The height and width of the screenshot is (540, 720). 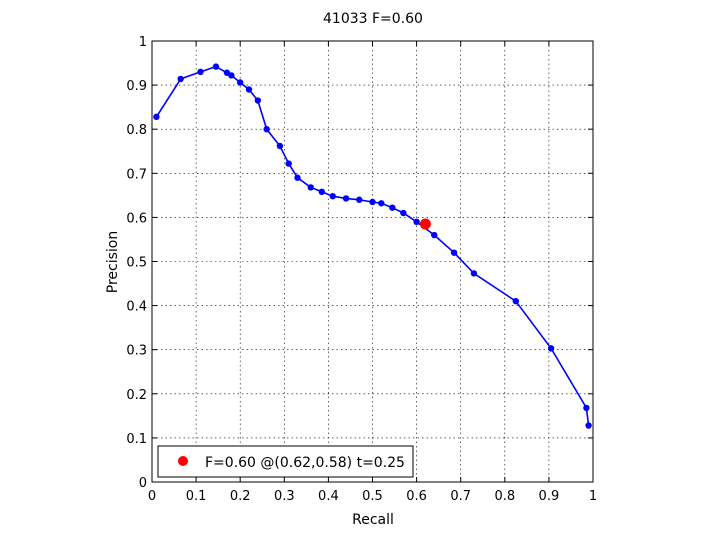 What do you see at coordinates (284, 496) in the screenshot?
I see `x-tick-label: 0.3` at bounding box center [284, 496].